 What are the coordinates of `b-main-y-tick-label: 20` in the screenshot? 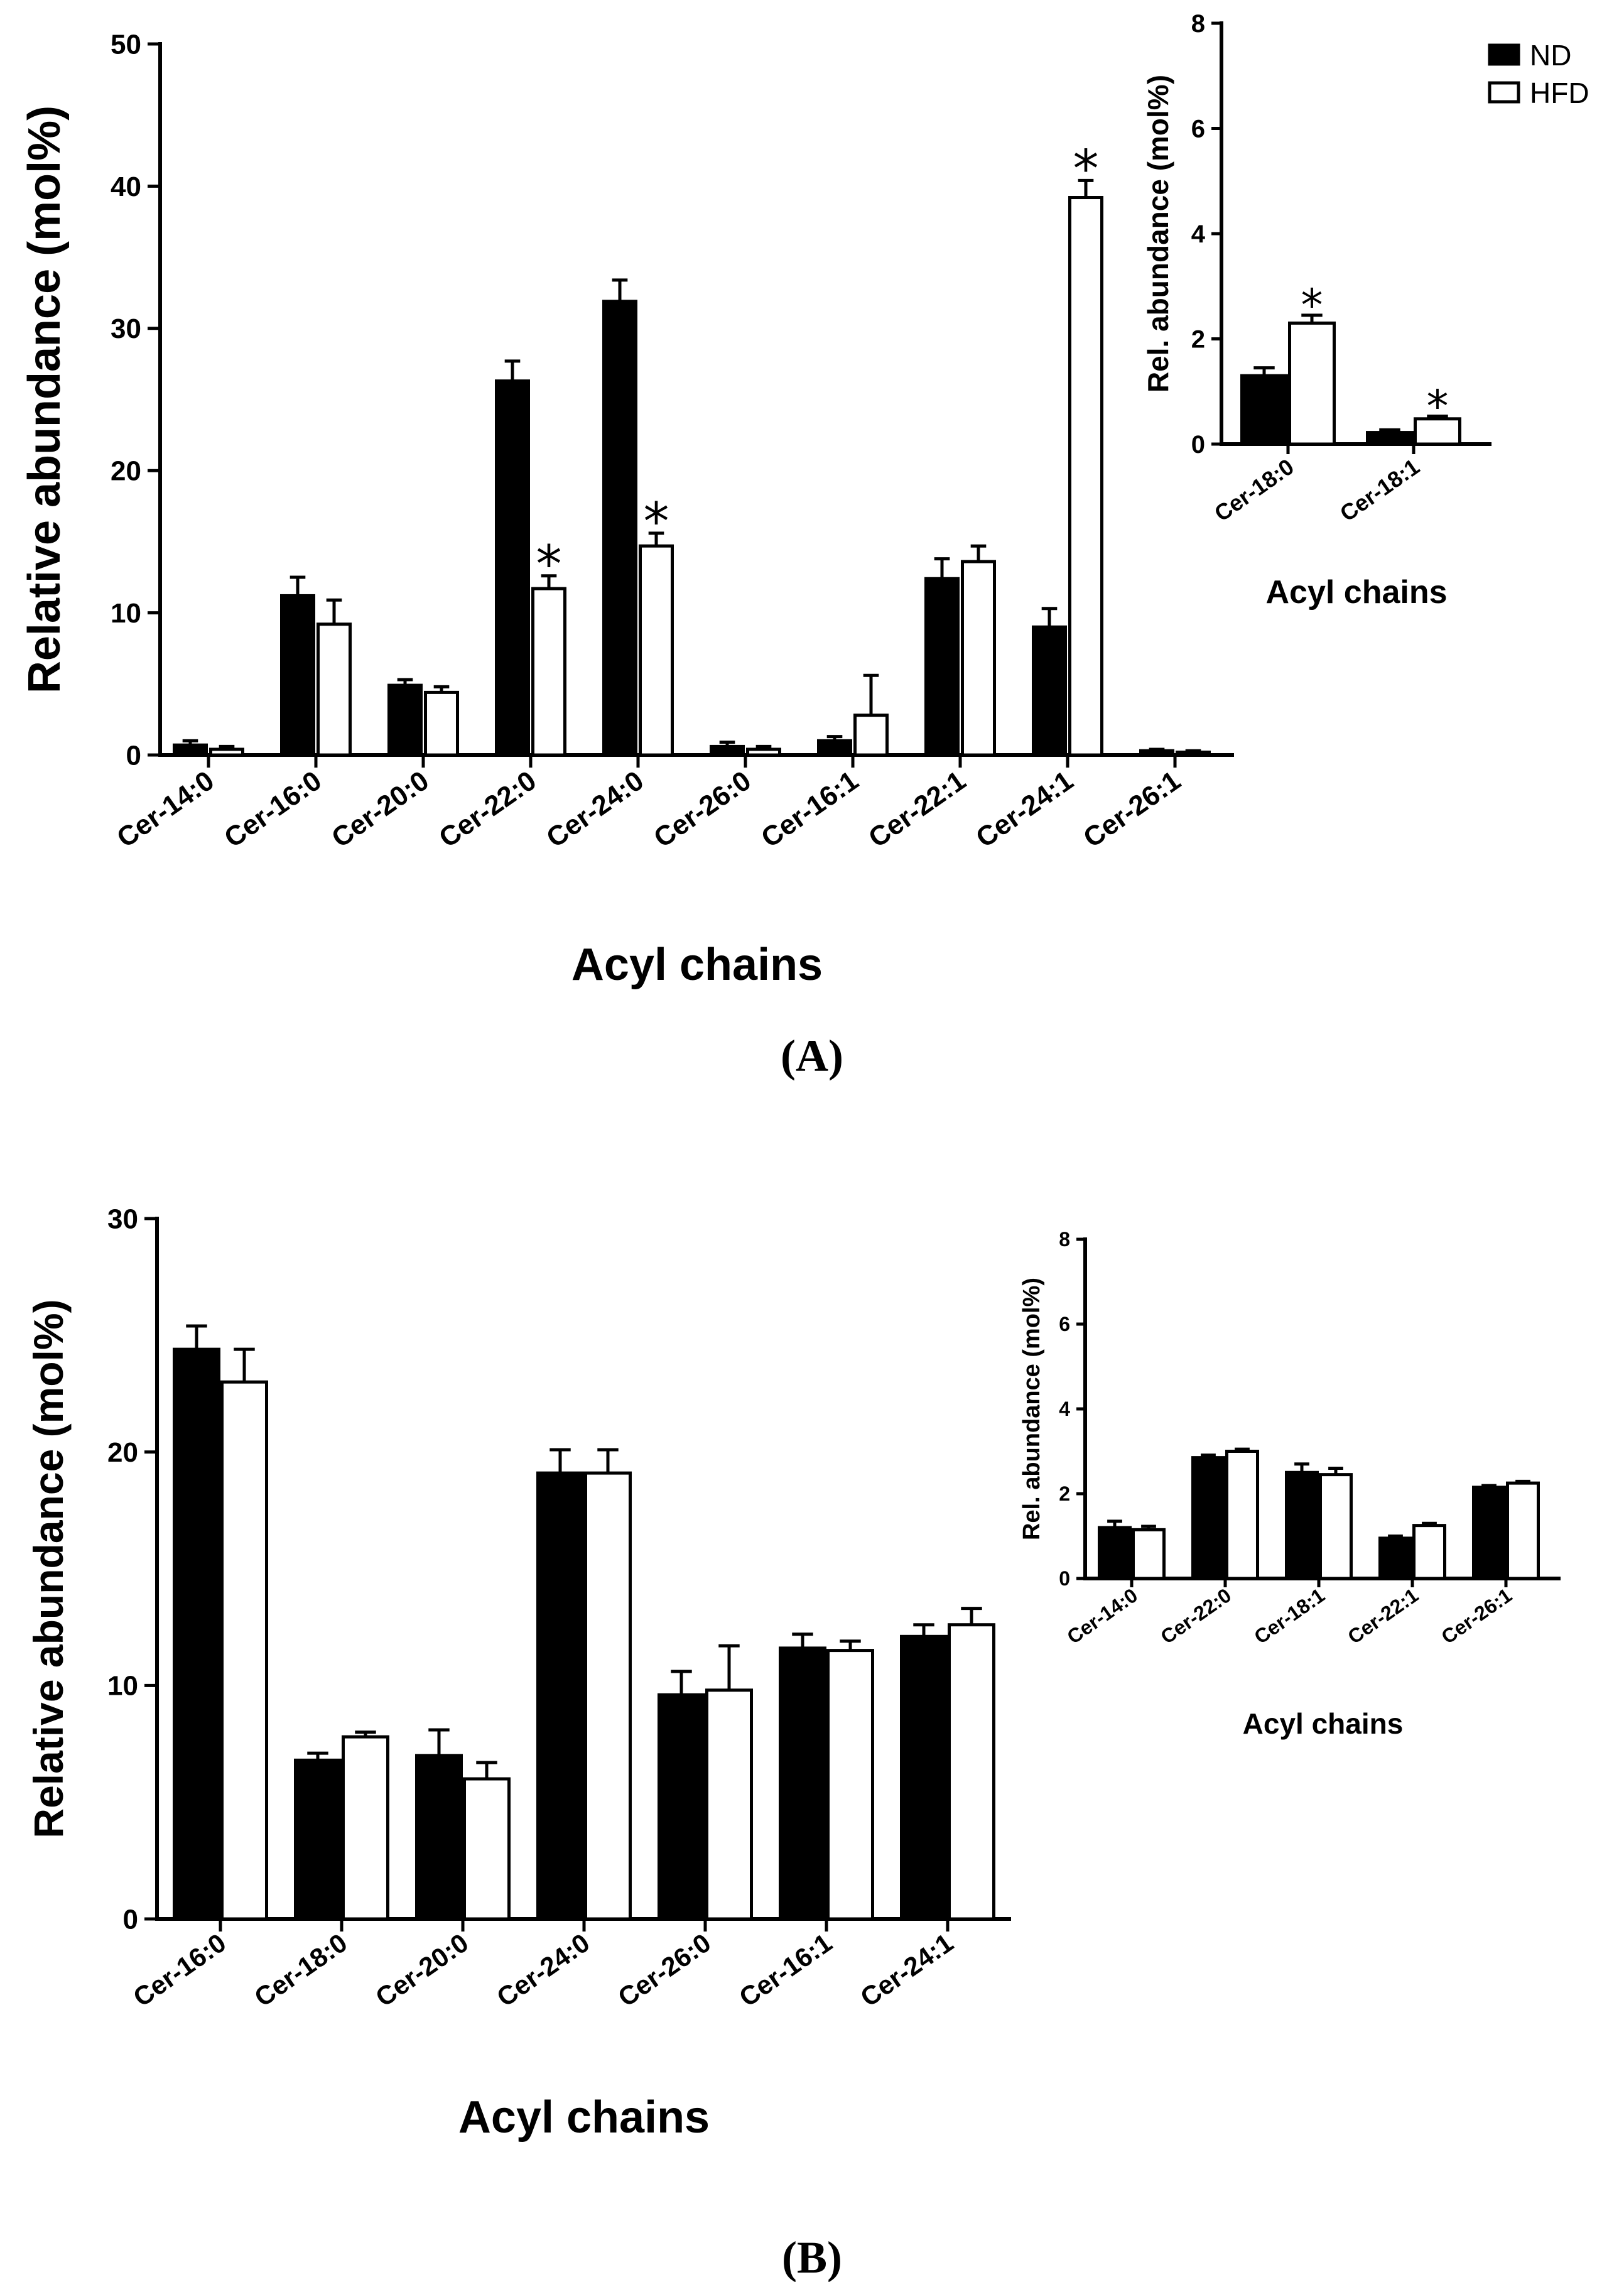 It's located at (122, 1452).